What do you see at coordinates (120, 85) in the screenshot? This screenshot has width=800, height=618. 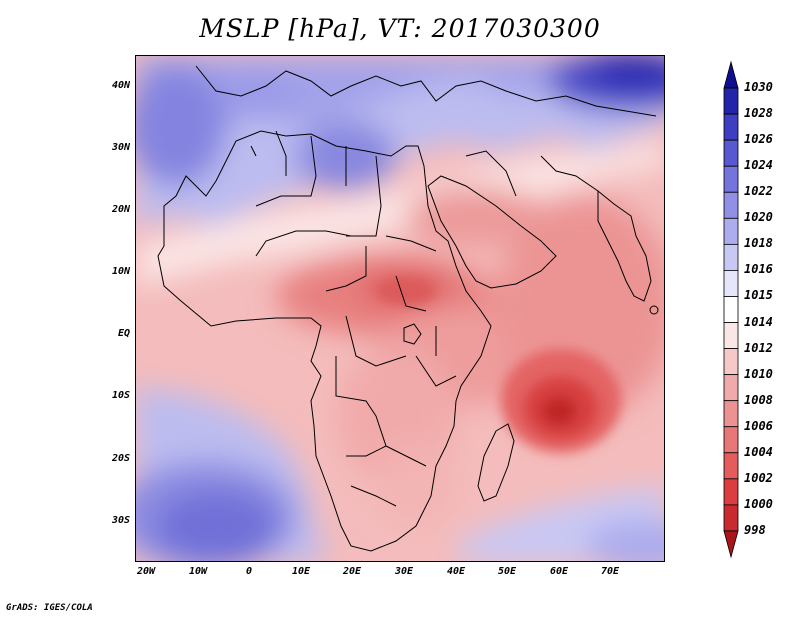 I see `lat-tick-label: 40N` at bounding box center [120, 85].